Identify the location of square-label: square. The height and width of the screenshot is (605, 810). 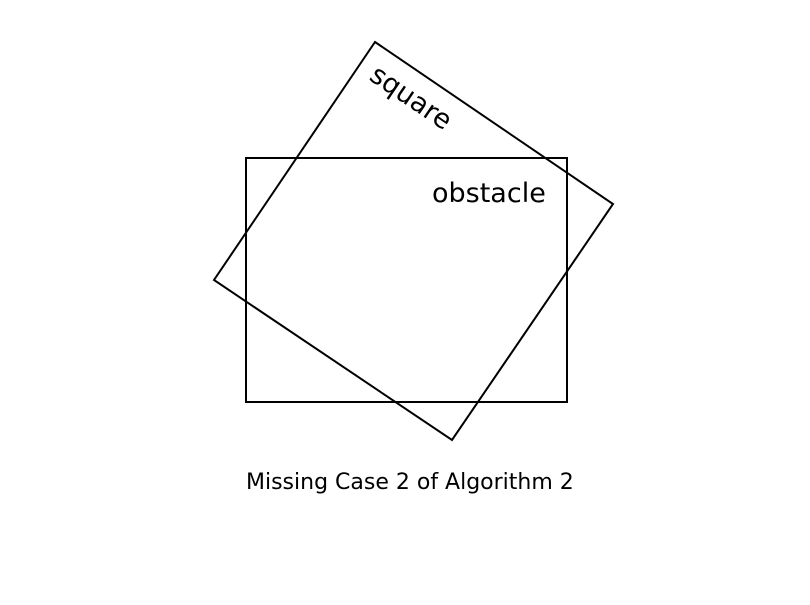
(411, 97).